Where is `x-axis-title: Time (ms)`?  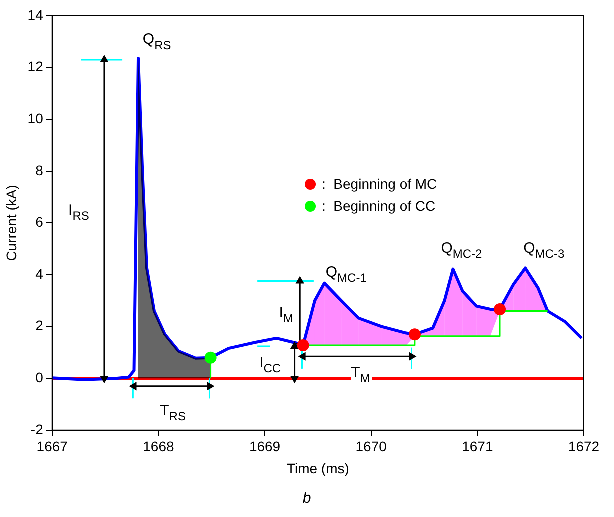
x-axis-title: Time (ms) is located at coordinates (318, 468).